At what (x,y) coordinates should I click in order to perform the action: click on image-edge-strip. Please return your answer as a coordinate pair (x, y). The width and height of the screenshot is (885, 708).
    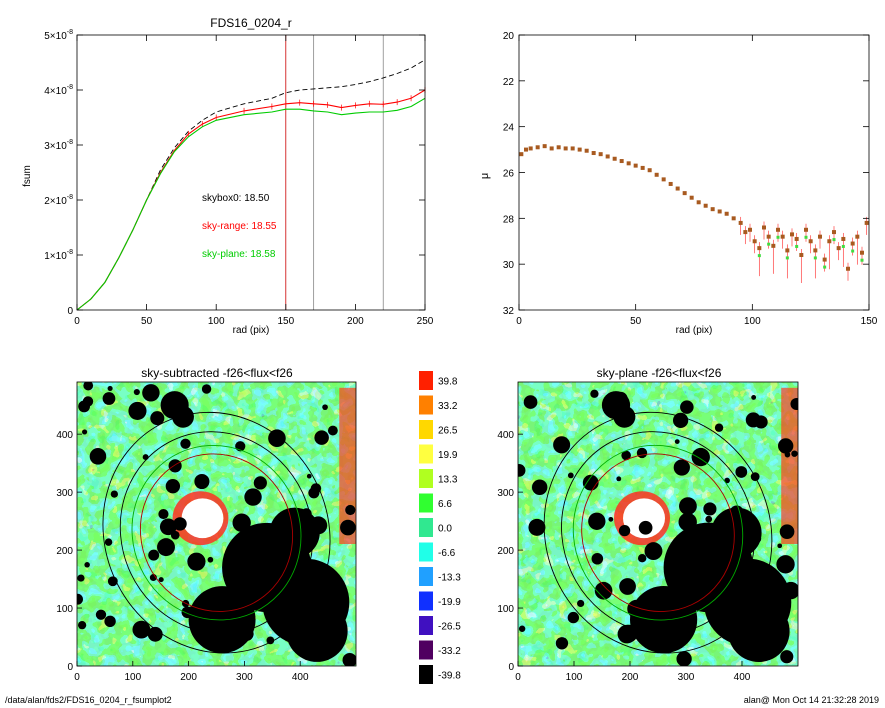
    Looking at the image, I should click on (789, 465).